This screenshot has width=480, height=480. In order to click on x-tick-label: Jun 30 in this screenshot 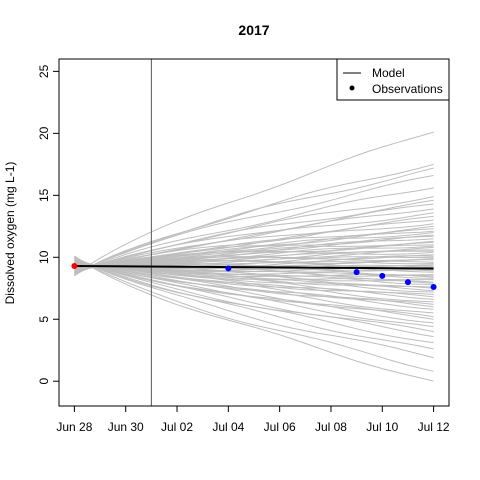, I will do `click(126, 427)`.